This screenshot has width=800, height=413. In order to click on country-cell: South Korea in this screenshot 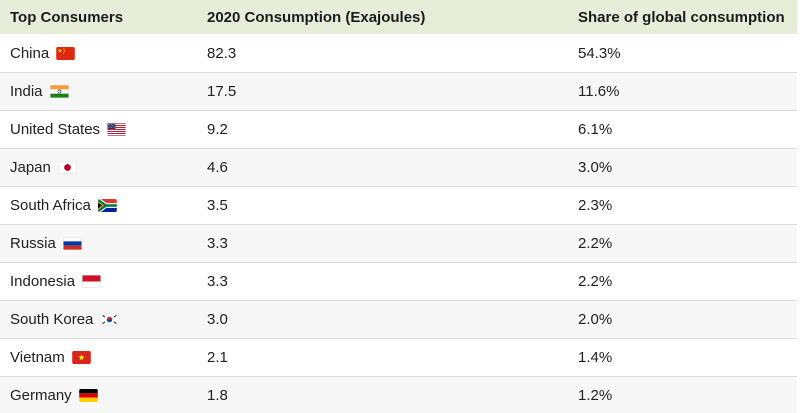, I will do `click(98, 319)`.